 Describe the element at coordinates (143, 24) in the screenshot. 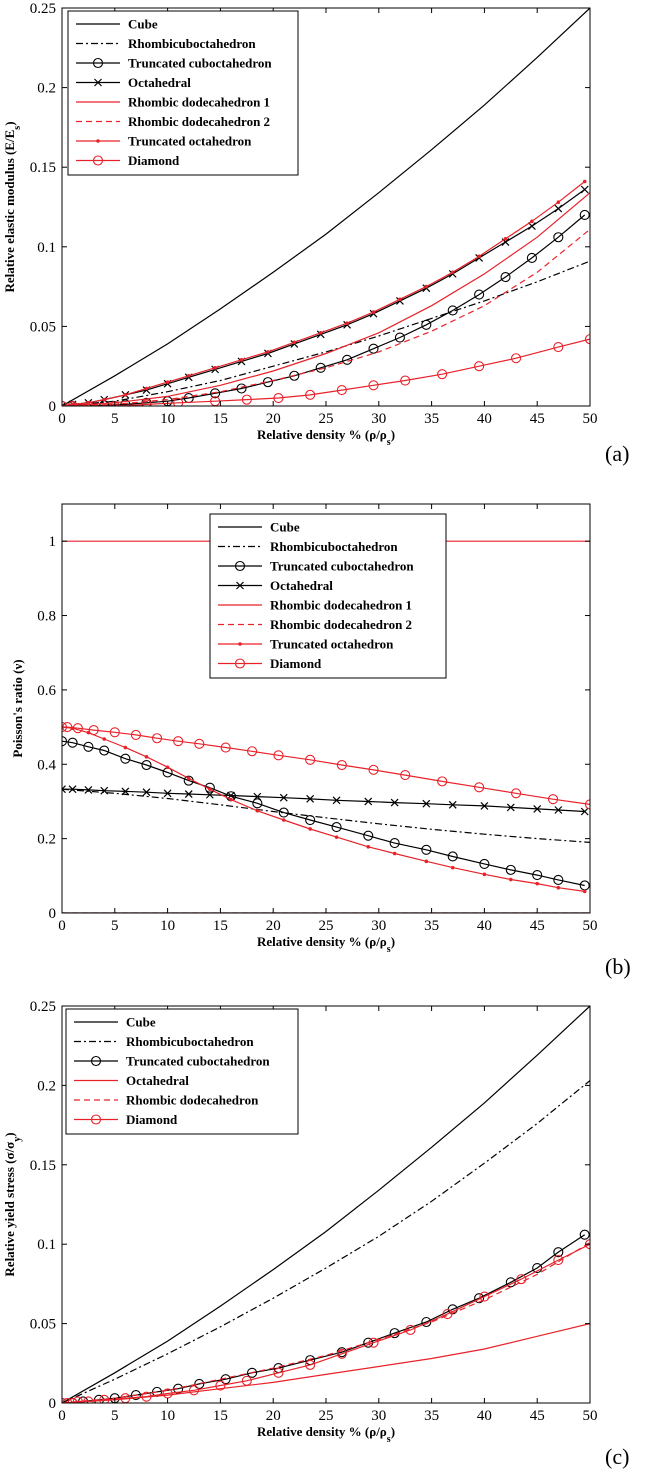

I see `legend-label: Cube` at that location.